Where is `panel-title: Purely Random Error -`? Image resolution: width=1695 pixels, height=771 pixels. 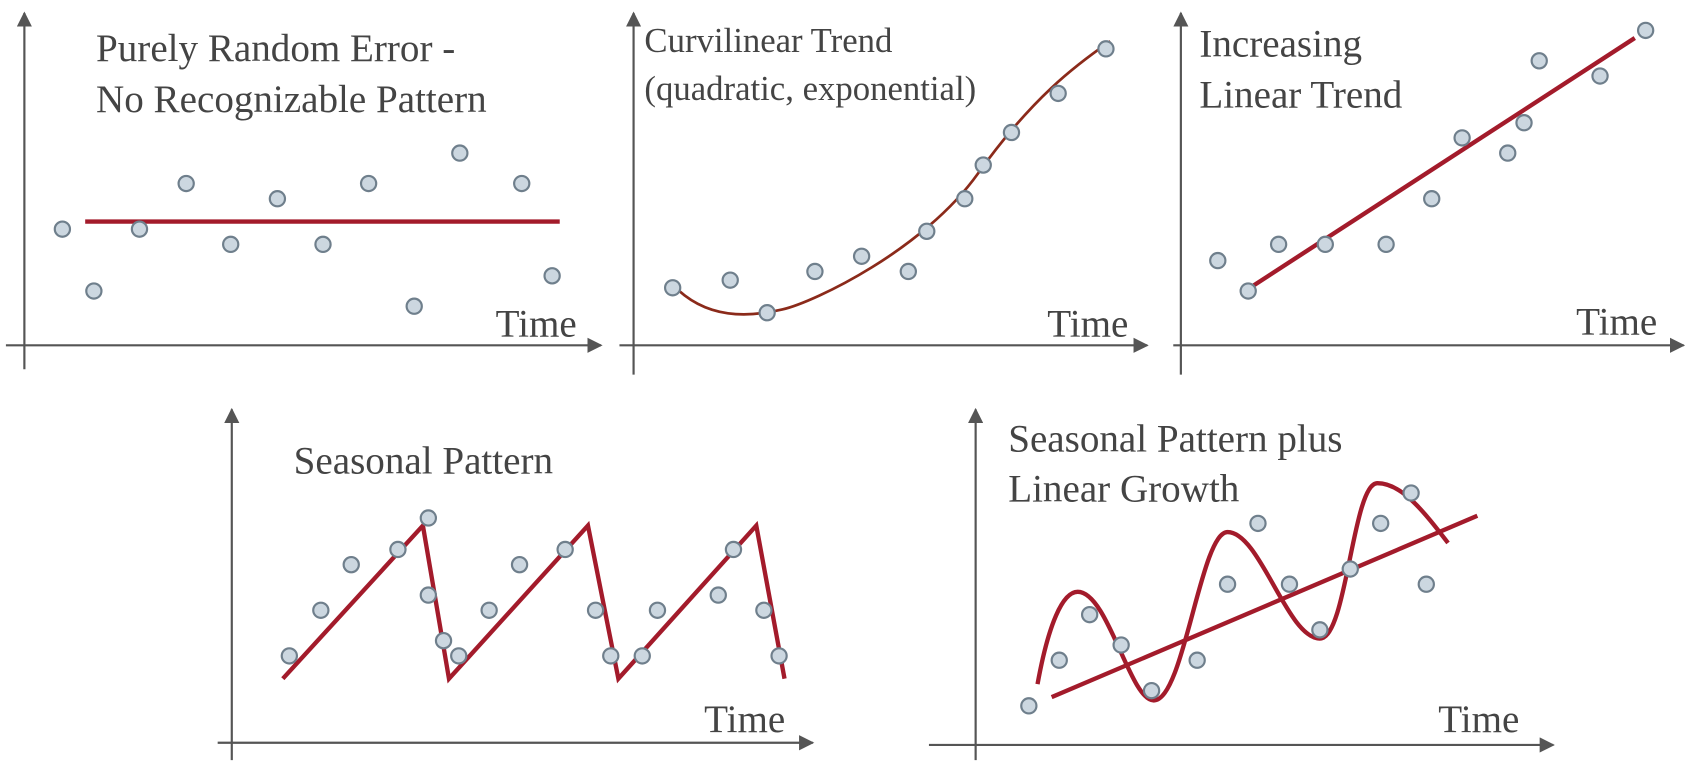 panel-title: Purely Random Error - is located at coordinates (275, 48).